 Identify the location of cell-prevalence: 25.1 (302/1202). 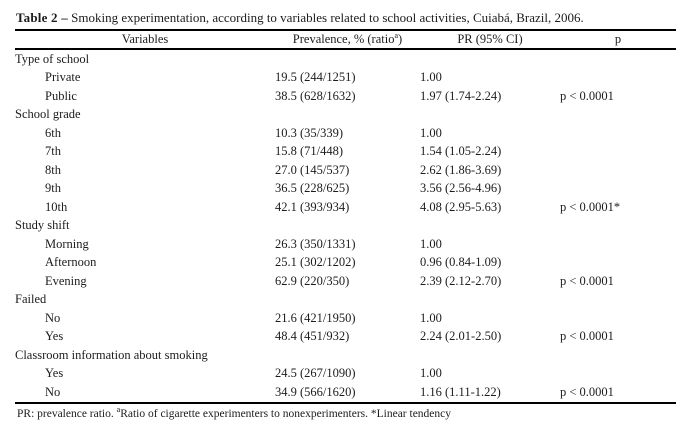
(315, 262).